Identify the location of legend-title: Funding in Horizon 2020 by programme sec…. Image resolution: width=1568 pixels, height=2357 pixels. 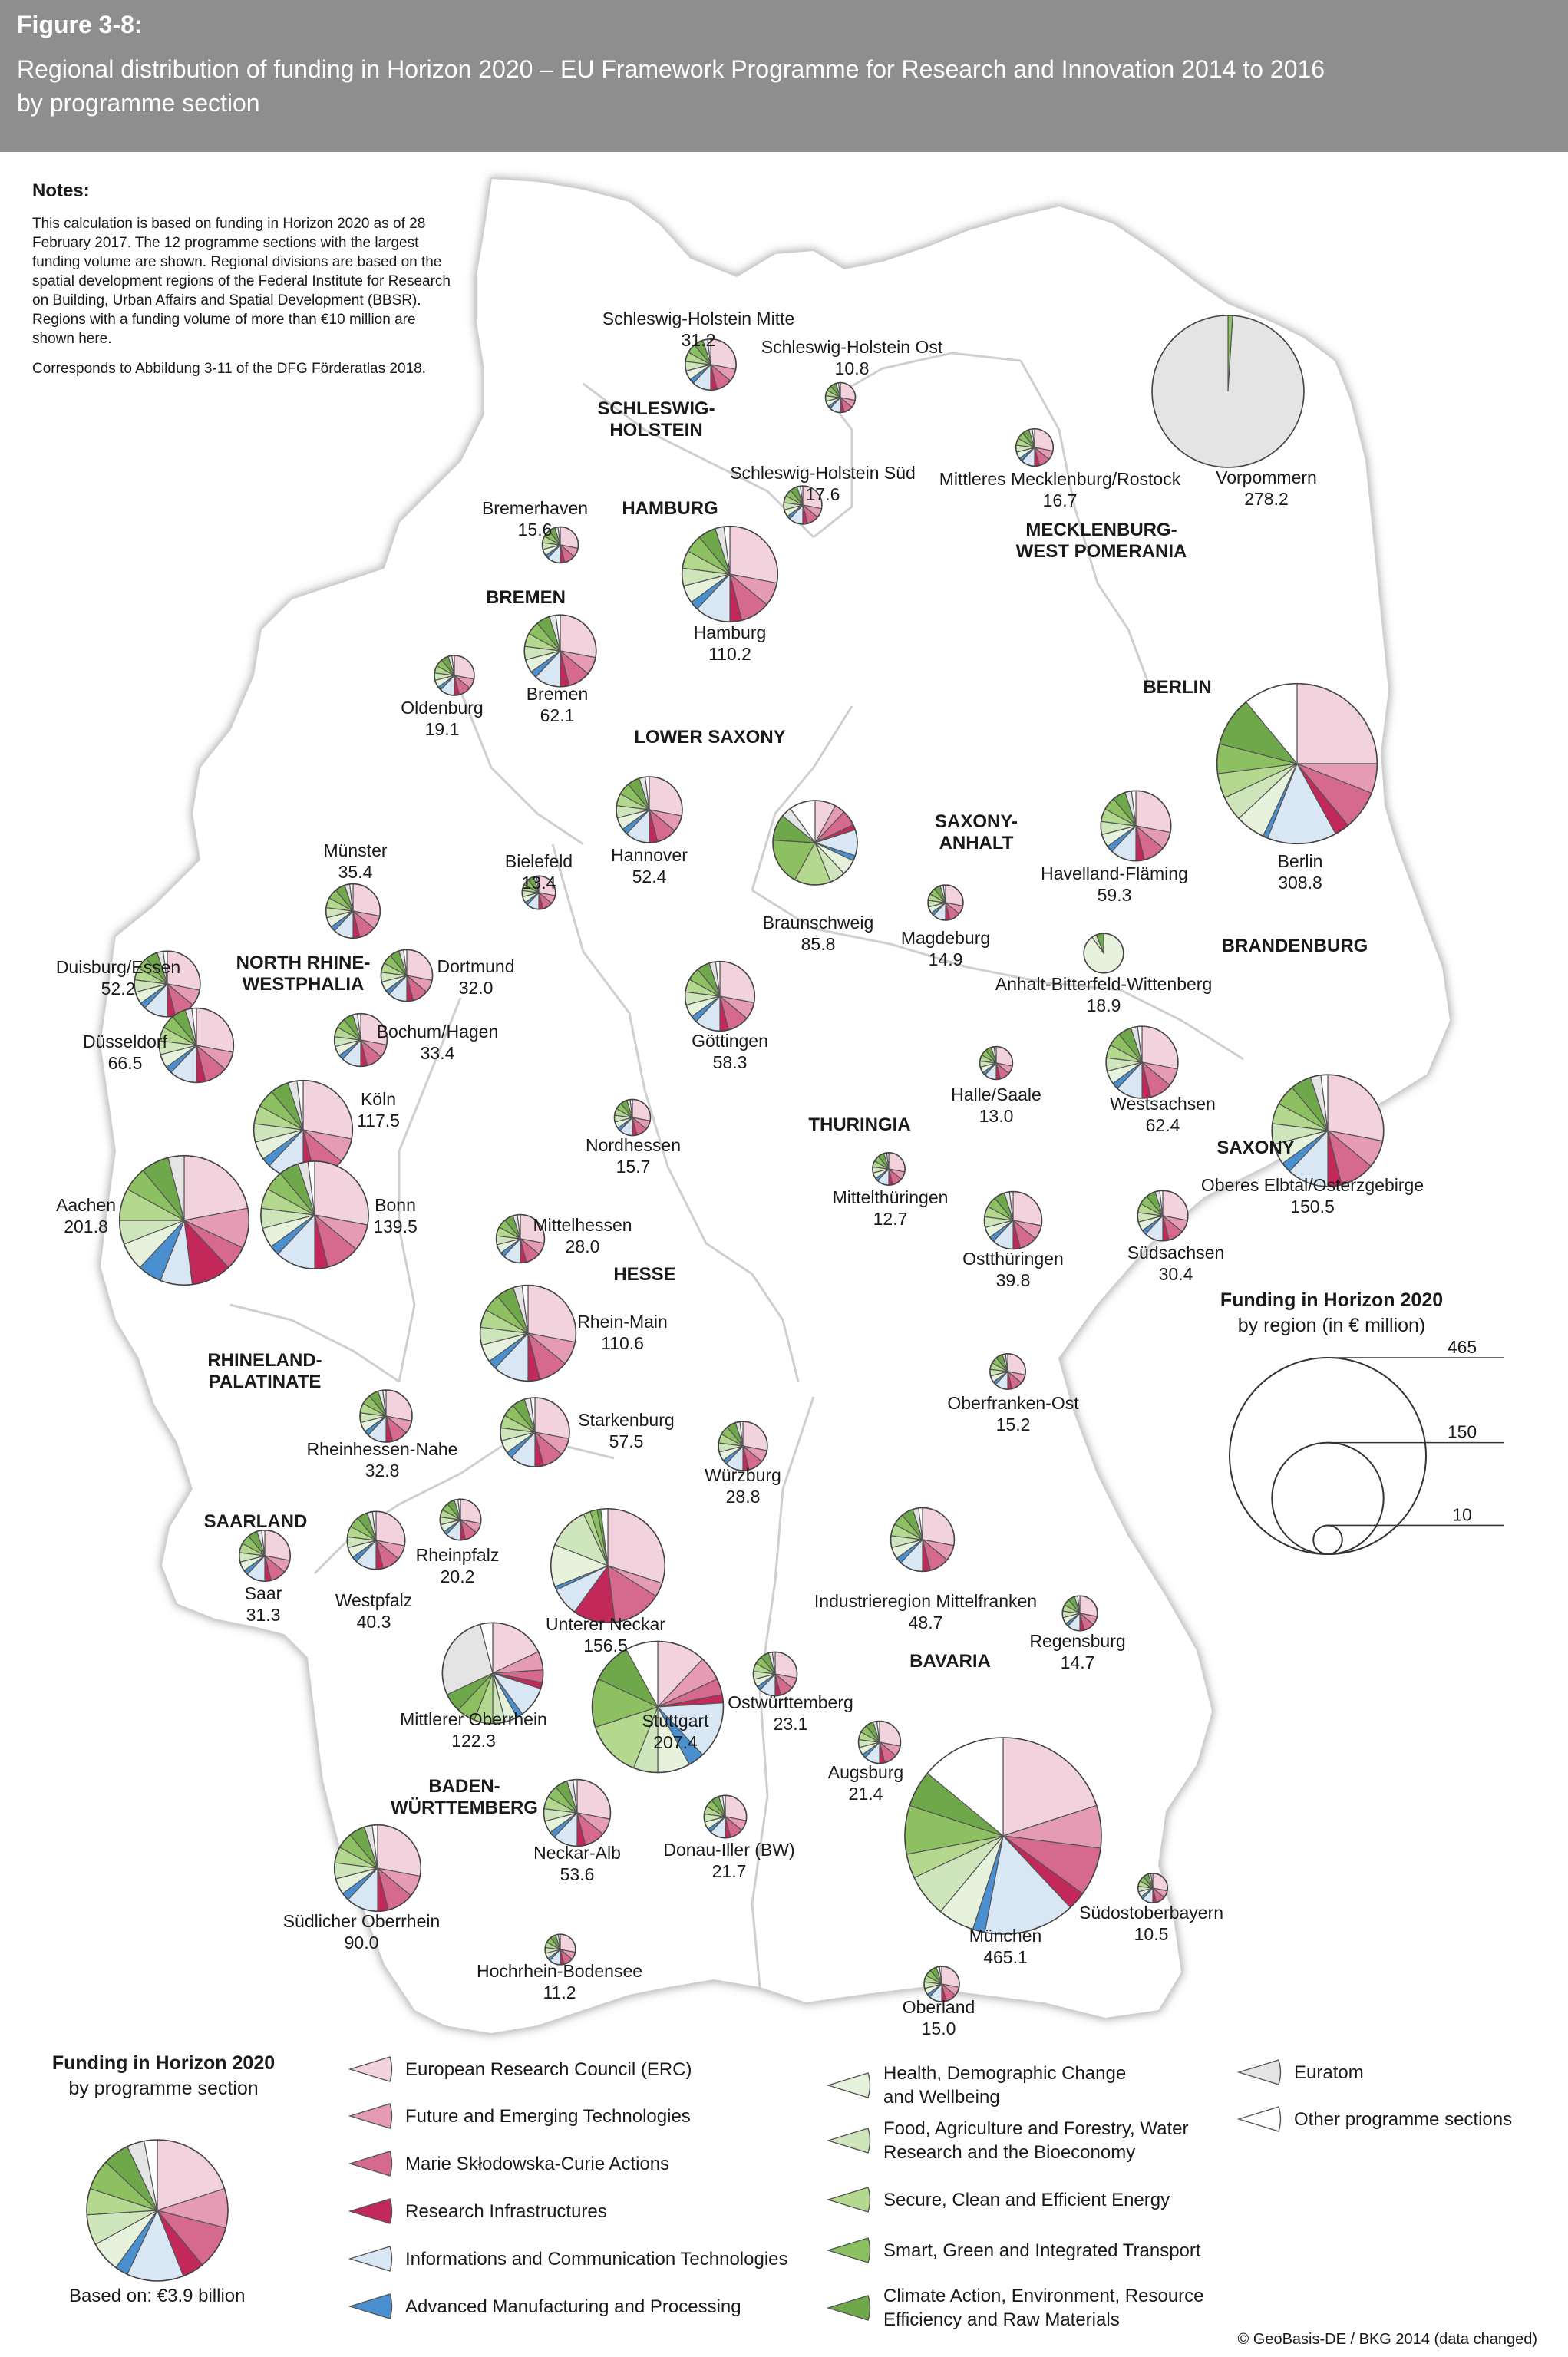
(163, 2076).